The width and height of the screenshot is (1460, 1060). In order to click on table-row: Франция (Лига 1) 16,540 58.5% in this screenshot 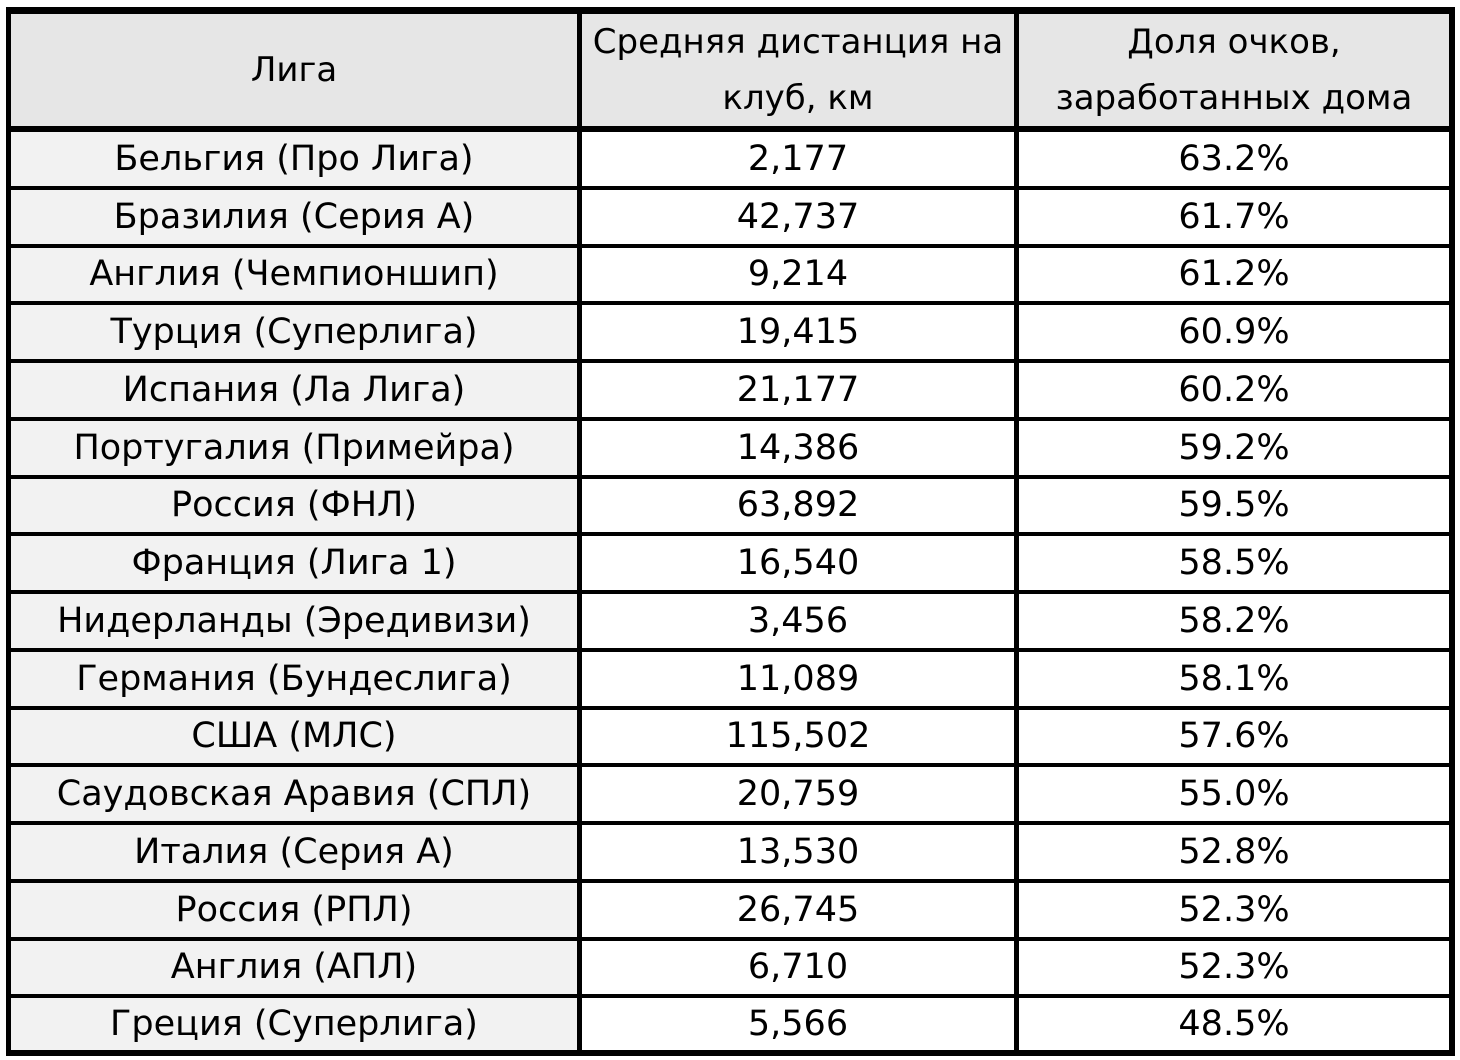, I will do `click(730, 565)`.